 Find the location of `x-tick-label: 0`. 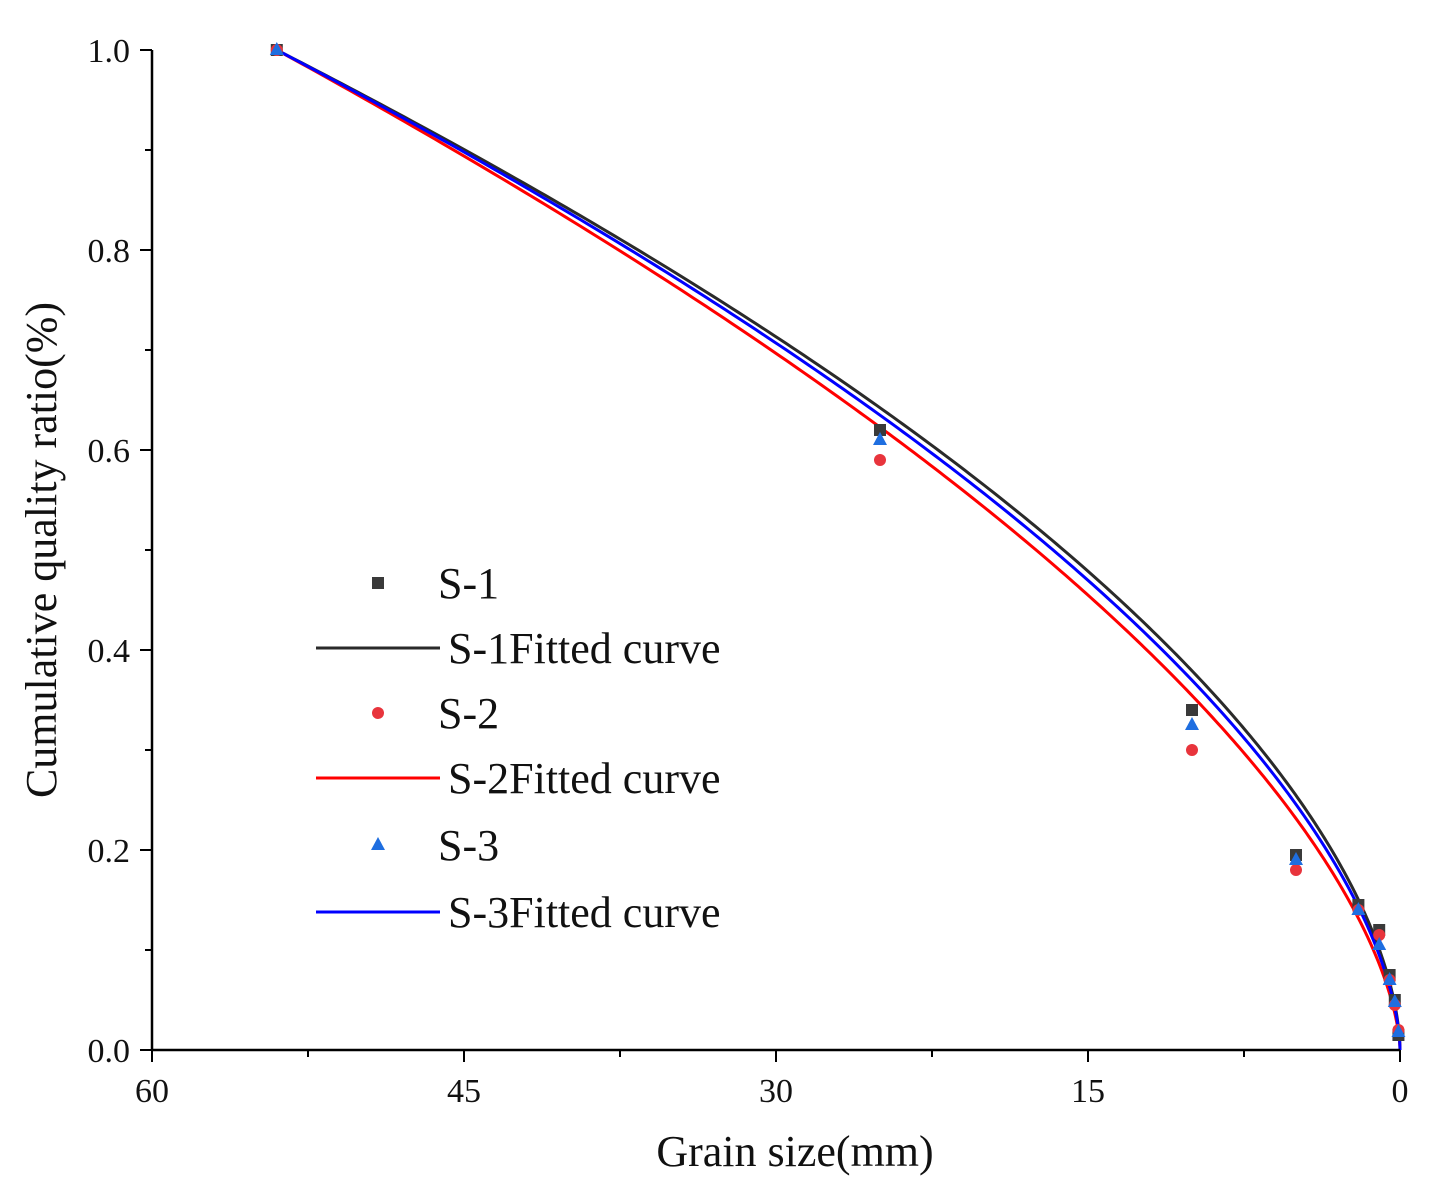

x-tick-label: 0 is located at coordinates (1400, 1091).